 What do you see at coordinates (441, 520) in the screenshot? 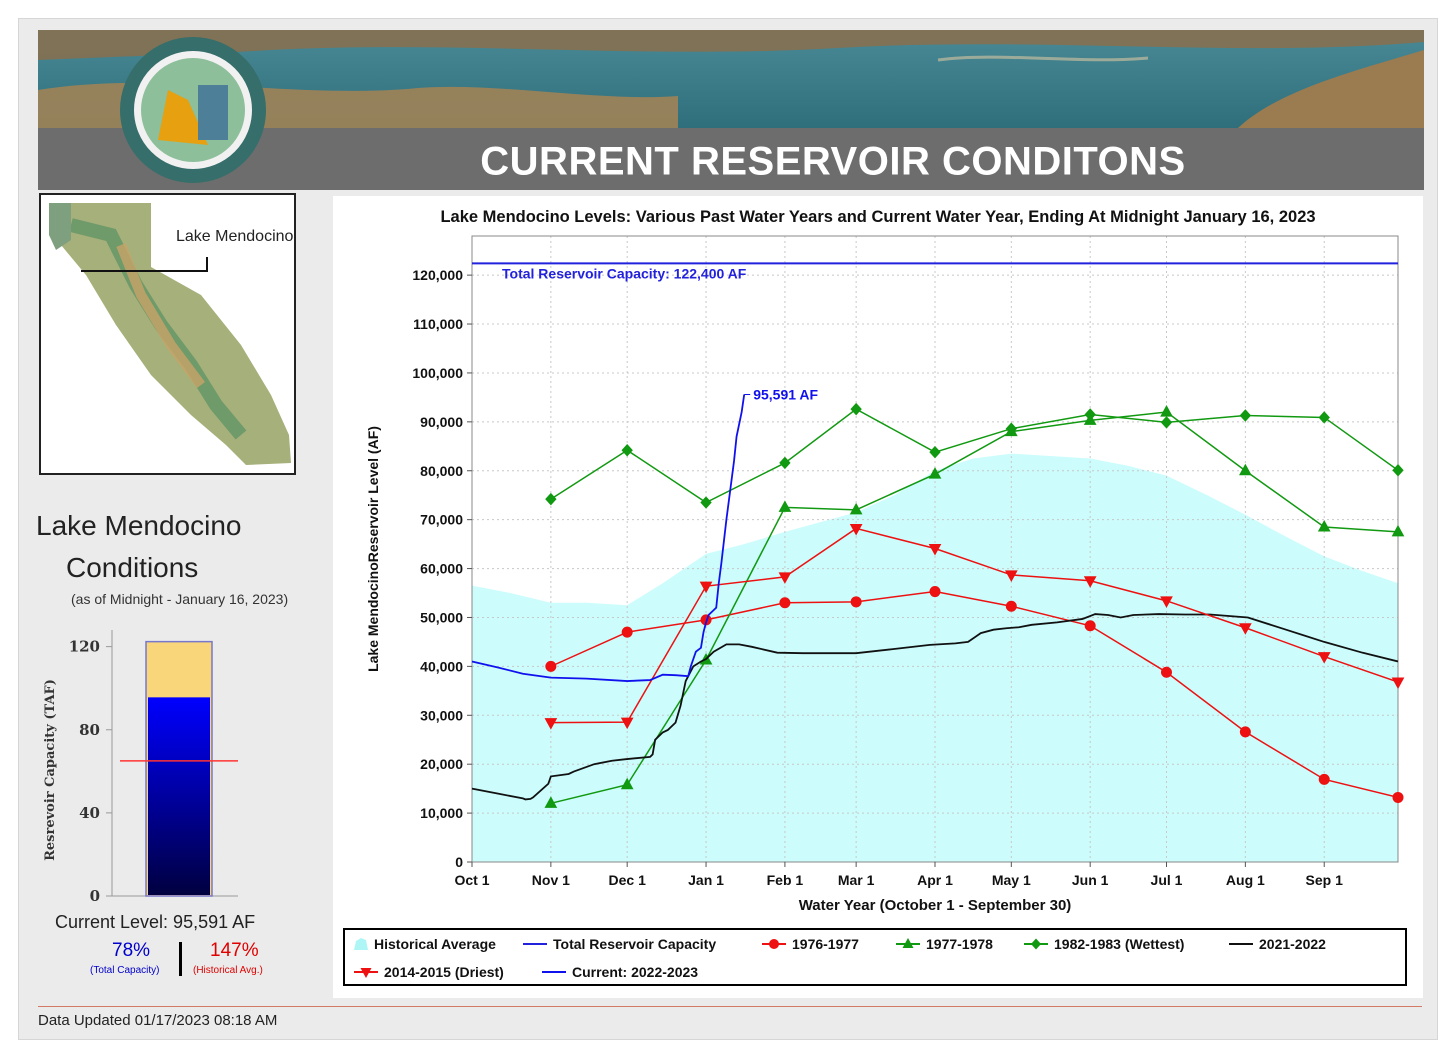
I see `y-tick-label: 70,000` at bounding box center [441, 520].